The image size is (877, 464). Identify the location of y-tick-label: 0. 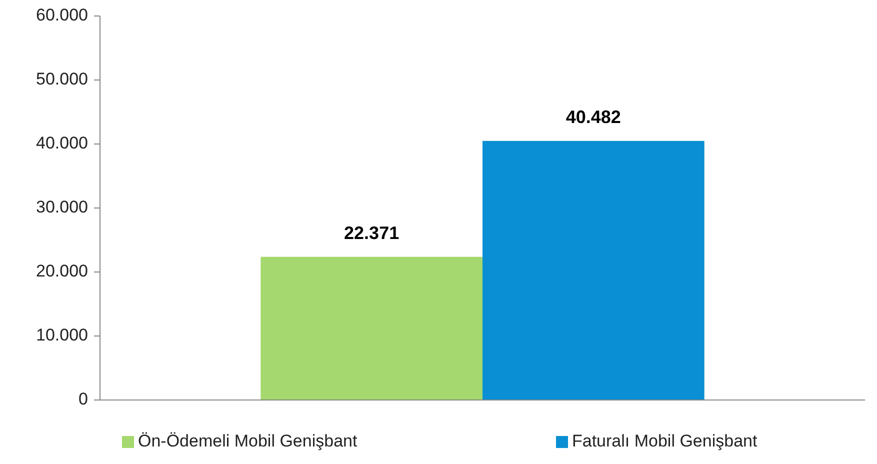
(83, 398).